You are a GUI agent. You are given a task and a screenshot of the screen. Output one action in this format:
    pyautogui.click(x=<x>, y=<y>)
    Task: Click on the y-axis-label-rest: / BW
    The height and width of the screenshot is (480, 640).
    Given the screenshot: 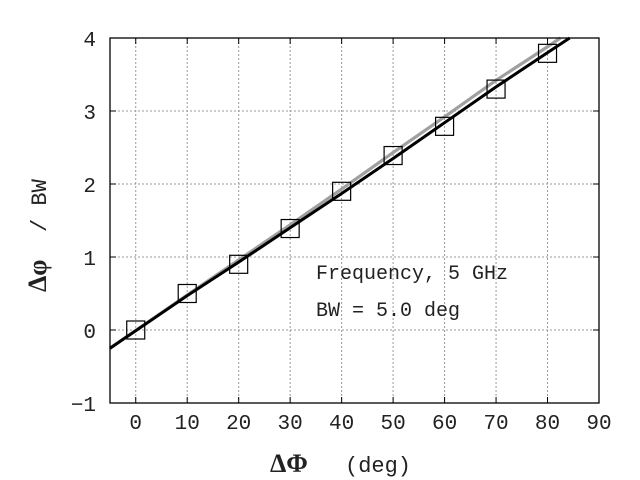 What is the action you would take?
    pyautogui.click(x=40, y=205)
    